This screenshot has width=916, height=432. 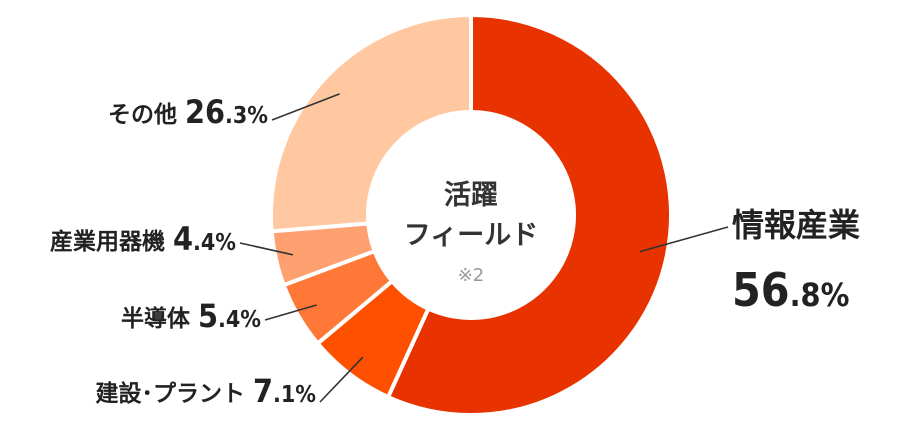 What do you see at coordinates (107, 241) in the screenshot?
I see `slice-label-name-4: 産業用器機` at bounding box center [107, 241].